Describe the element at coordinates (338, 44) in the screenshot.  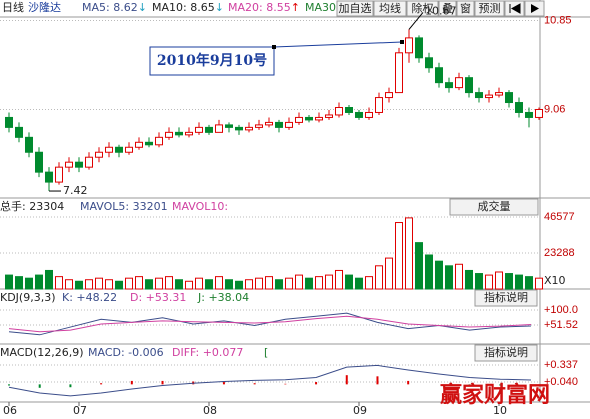
I see `note-pointer` at that location.